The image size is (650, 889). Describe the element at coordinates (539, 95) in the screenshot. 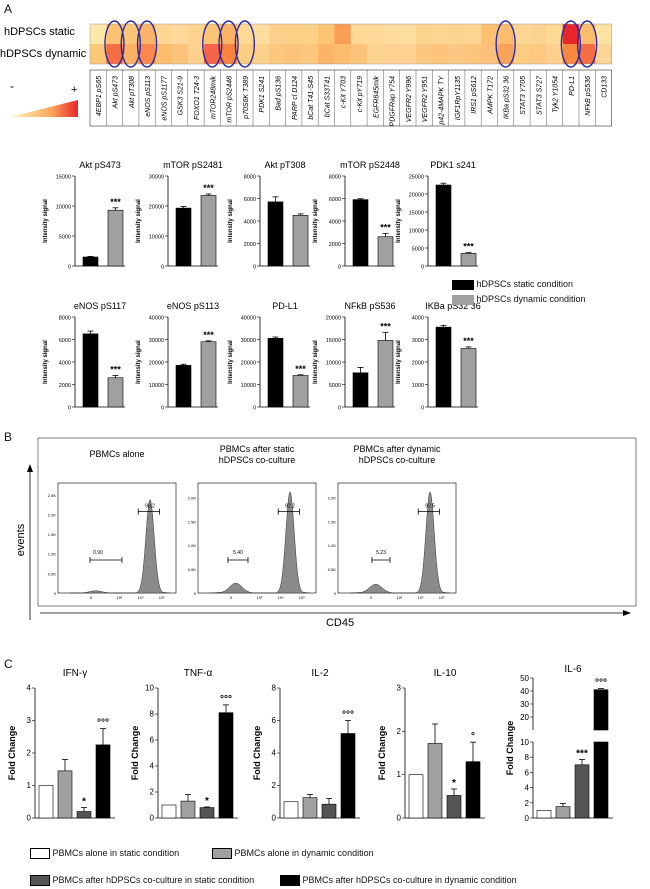

I see `heatmap-column-label: STAT3 S727` at that location.